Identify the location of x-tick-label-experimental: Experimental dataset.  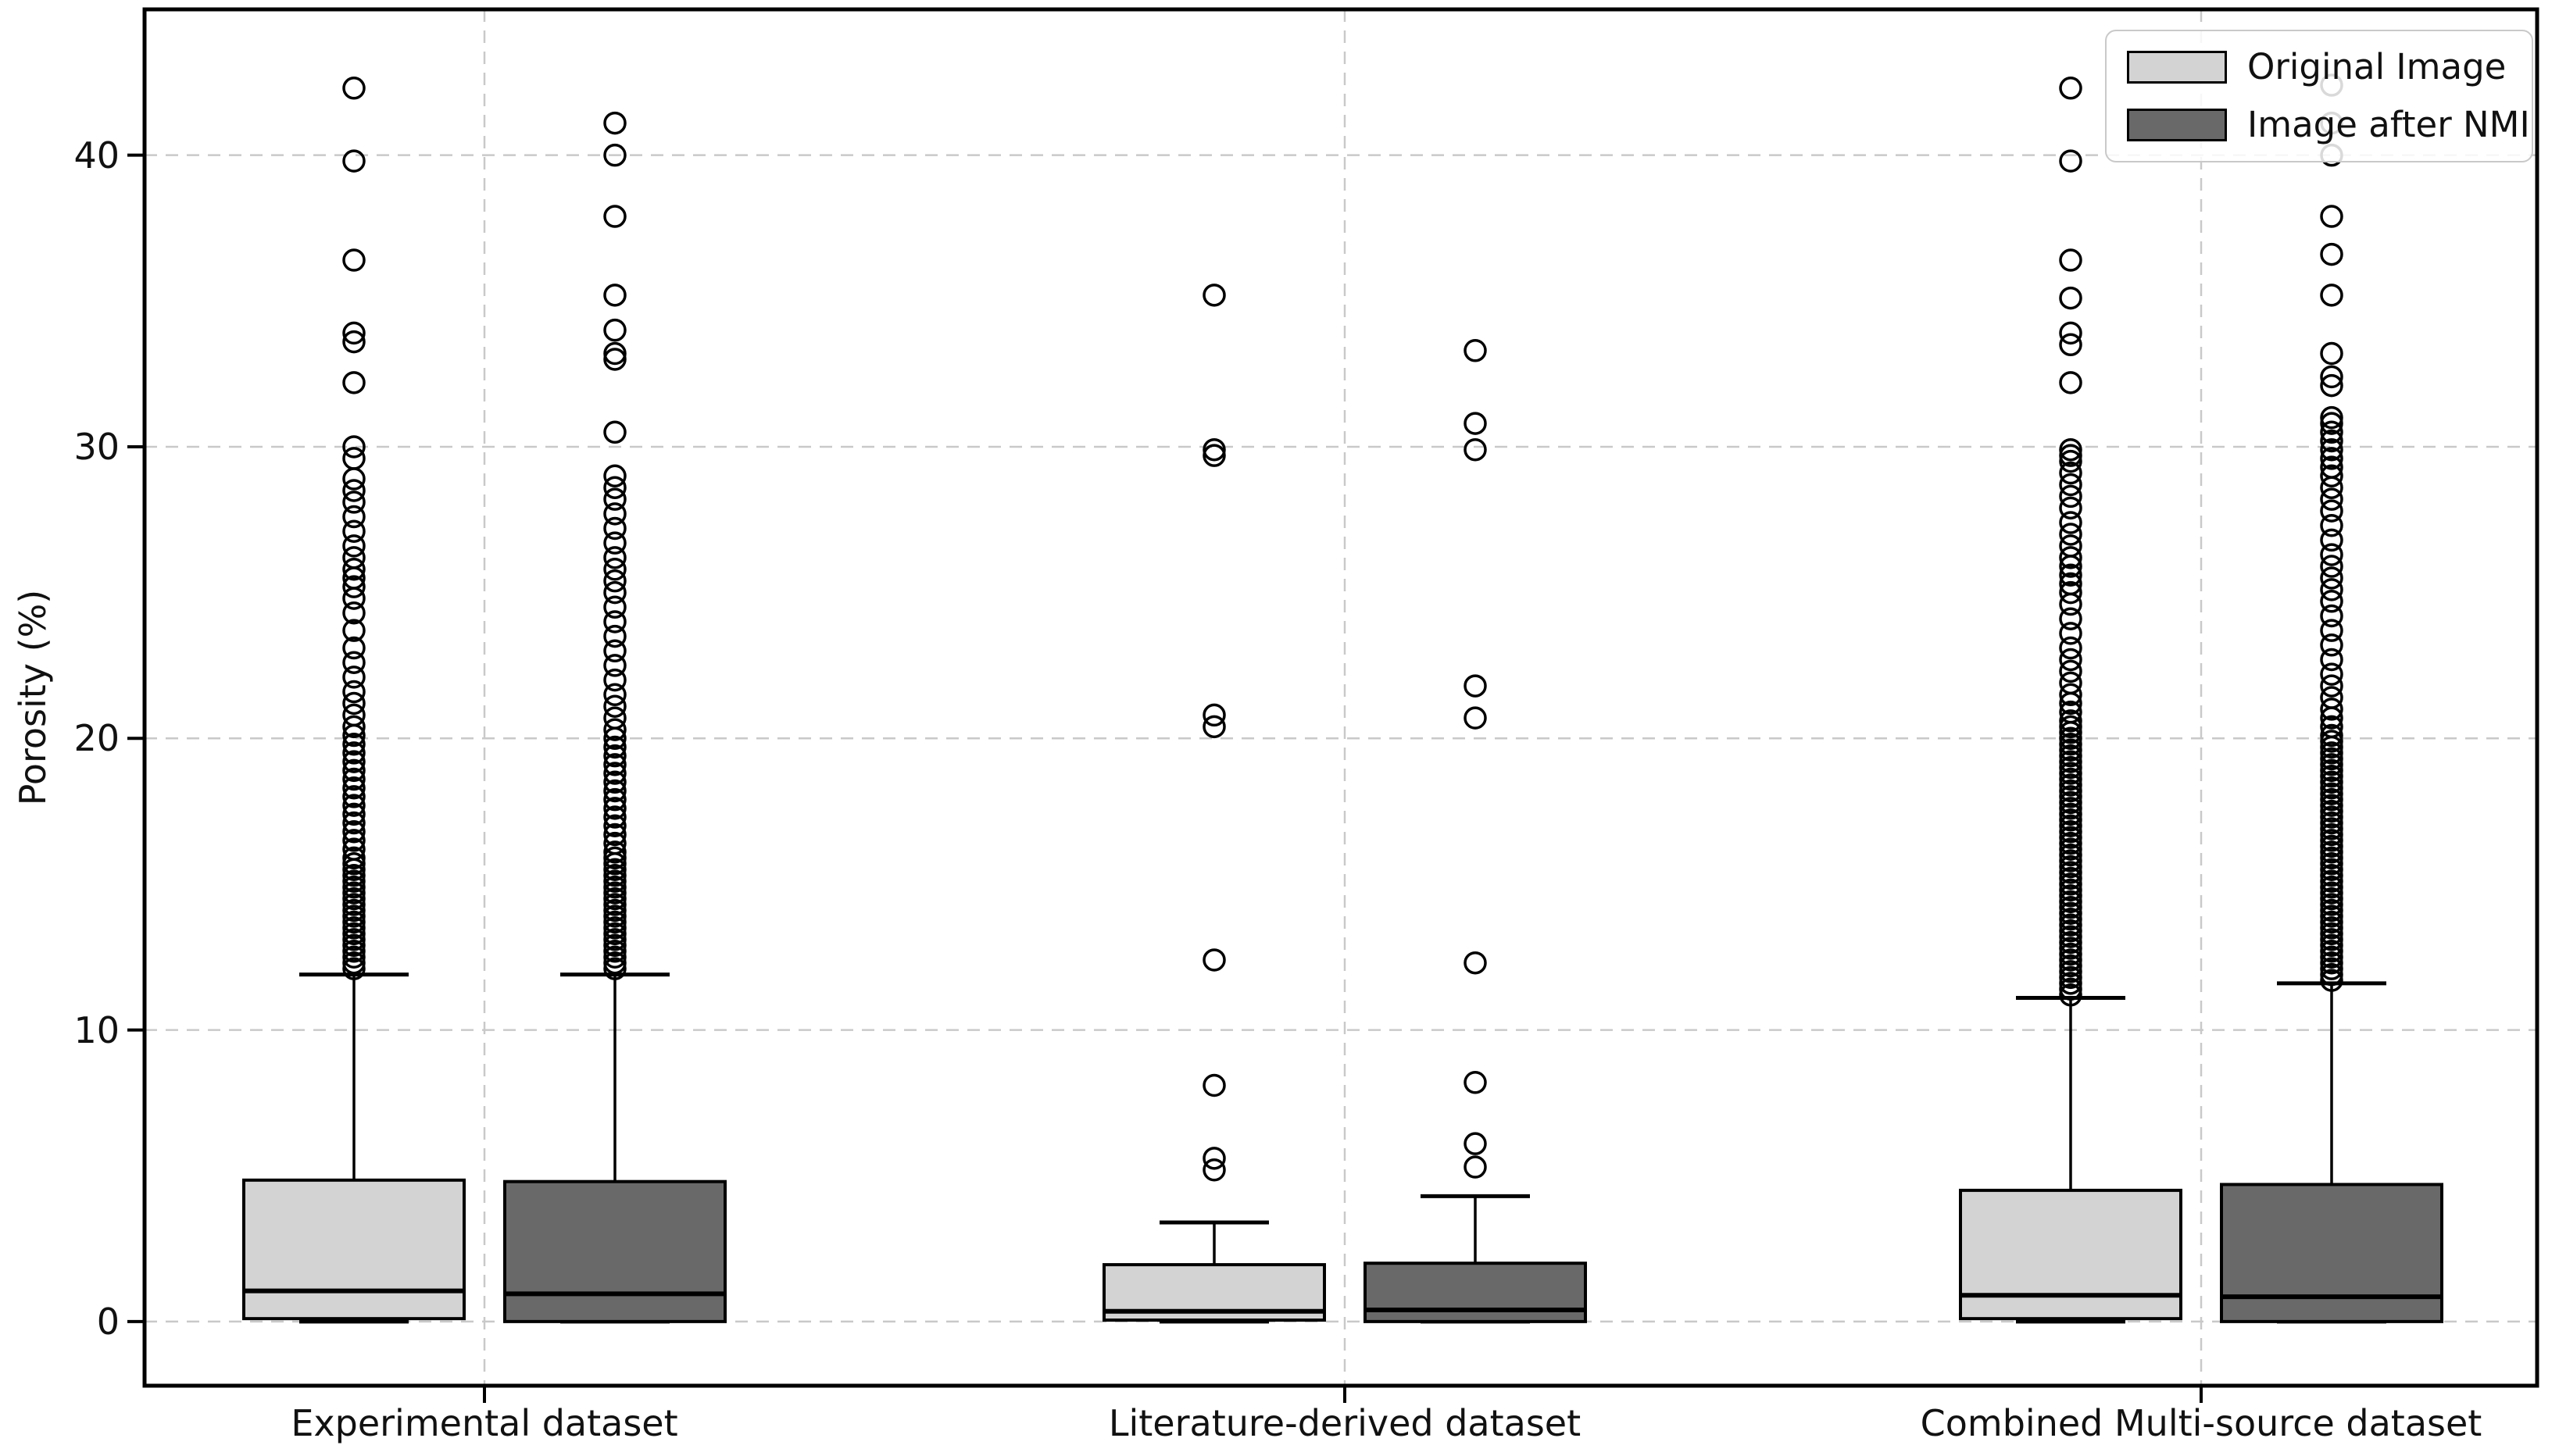
(484, 1423).